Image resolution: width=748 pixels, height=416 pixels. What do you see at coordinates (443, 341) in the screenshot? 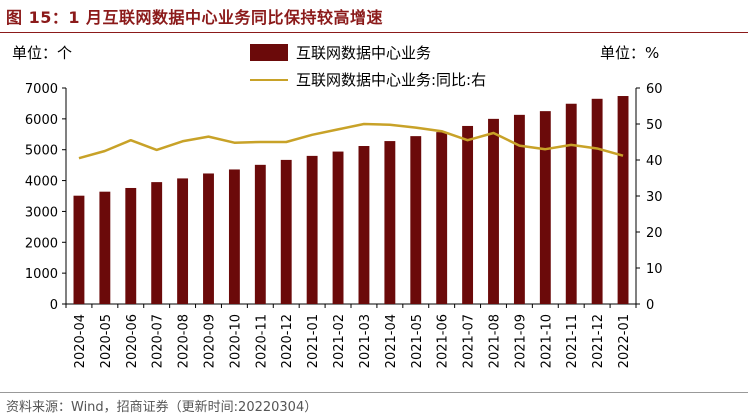
I see `x-tick-label: 2021-06` at bounding box center [443, 341].